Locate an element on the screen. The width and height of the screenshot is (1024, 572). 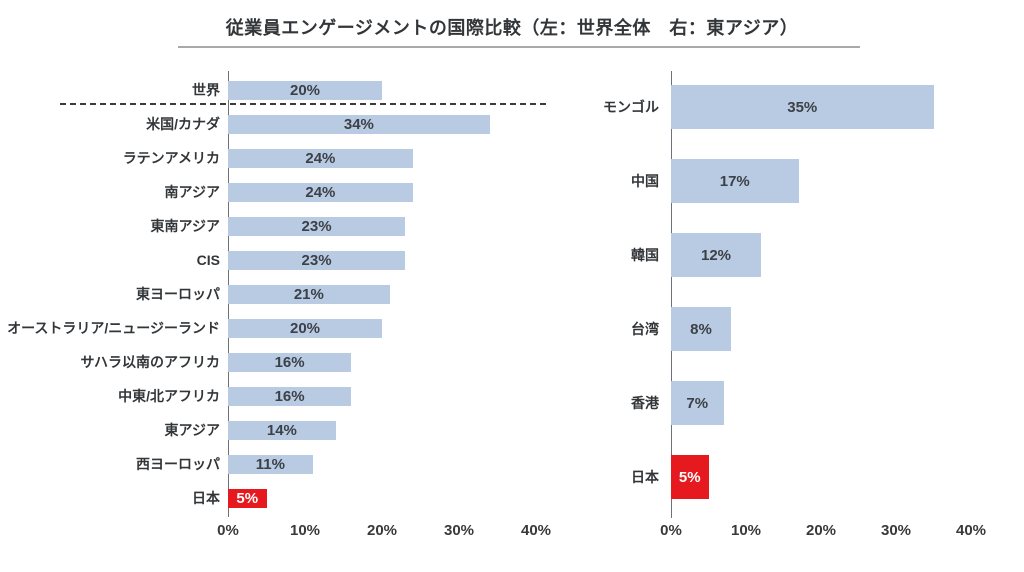
bar-track: 21% is located at coordinates (382, 294).